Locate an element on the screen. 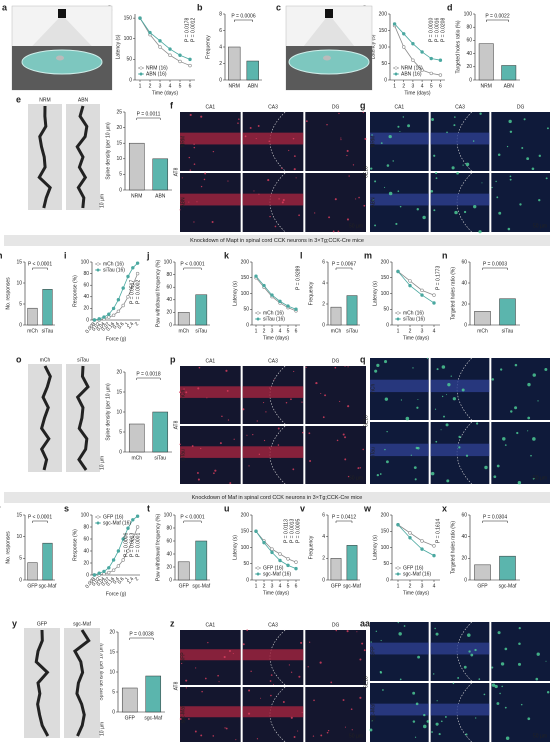  panel-label: q is located at coordinates (363, 359).